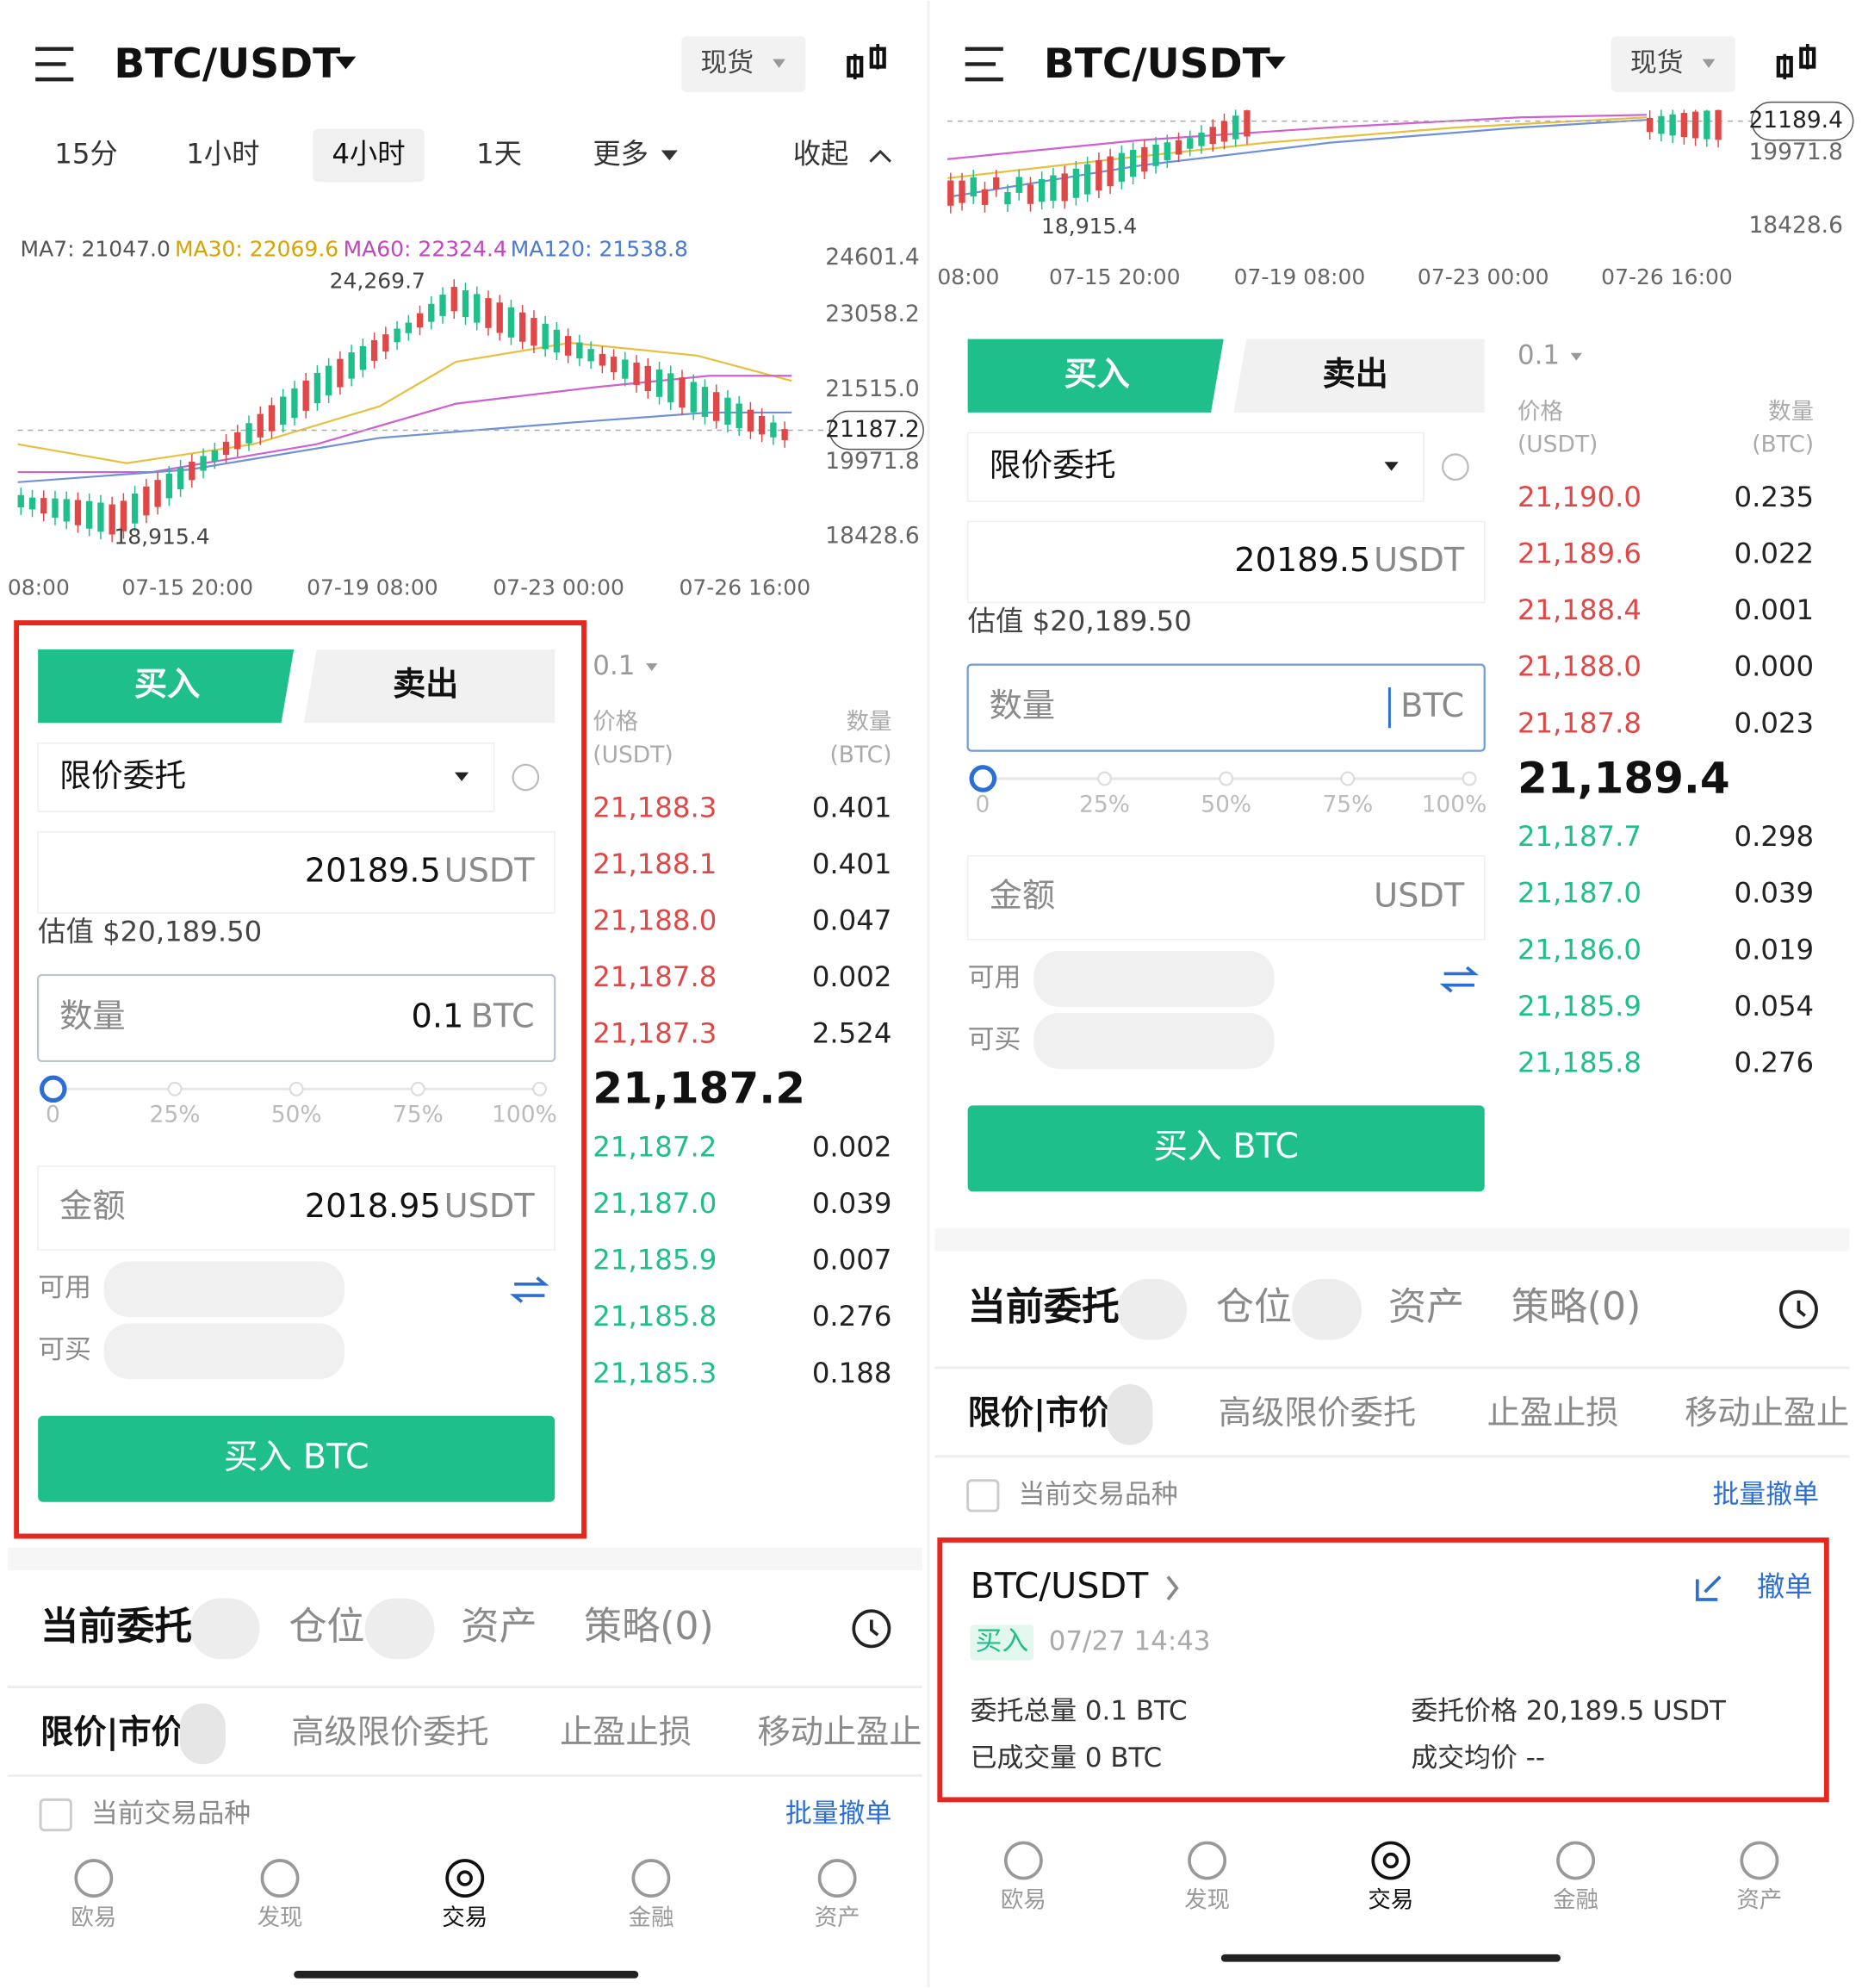 Image resolution: width=1862 pixels, height=1988 pixels. Describe the element at coordinates (821, 153) in the screenshot. I see `interval-tab: 收起` at that location.